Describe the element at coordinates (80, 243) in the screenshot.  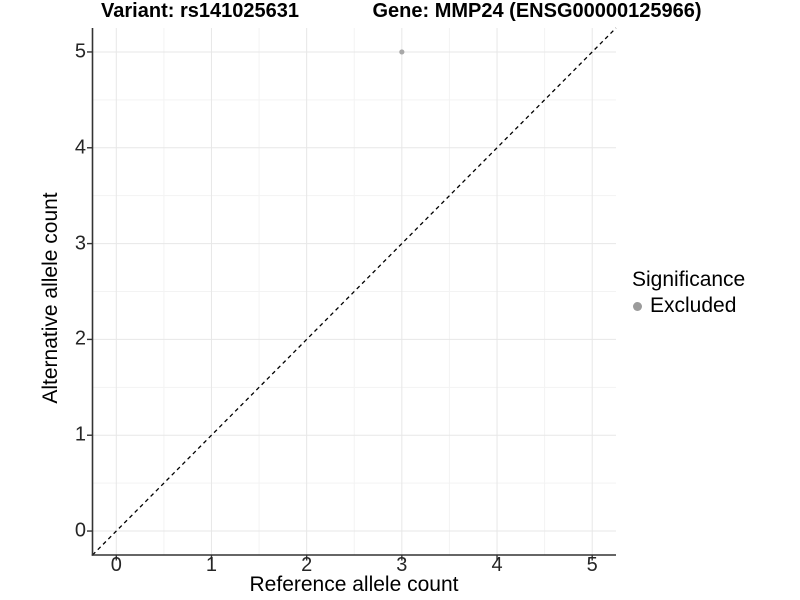
I see `y-tick-label-3: 3` at that location.